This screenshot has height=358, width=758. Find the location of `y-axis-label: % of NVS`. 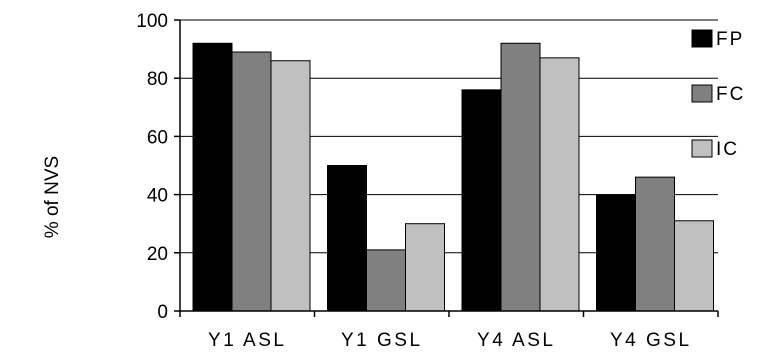

y-axis-label: % of NVS is located at coordinates (52, 197).